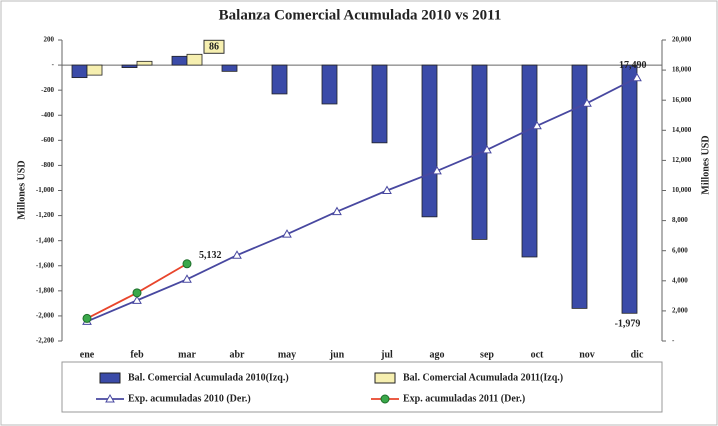 The width and height of the screenshot is (718, 426). Describe the element at coordinates (49, 40) in the screenshot. I see `y-tick-label: 200` at that location.